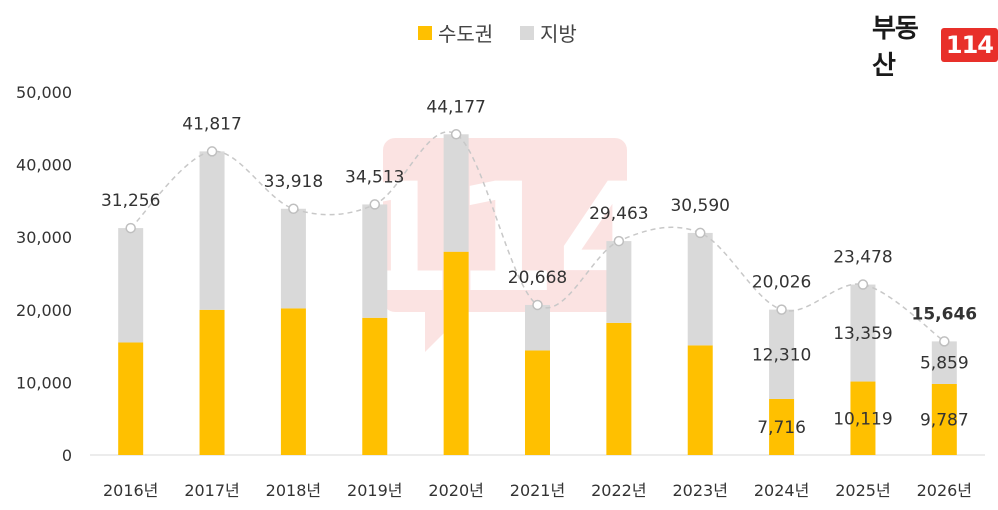 The width and height of the screenshot is (998, 510). Describe the element at coordinates (455, 490) in the screenshot. I see `x-tick-label: 2020년` at that location.